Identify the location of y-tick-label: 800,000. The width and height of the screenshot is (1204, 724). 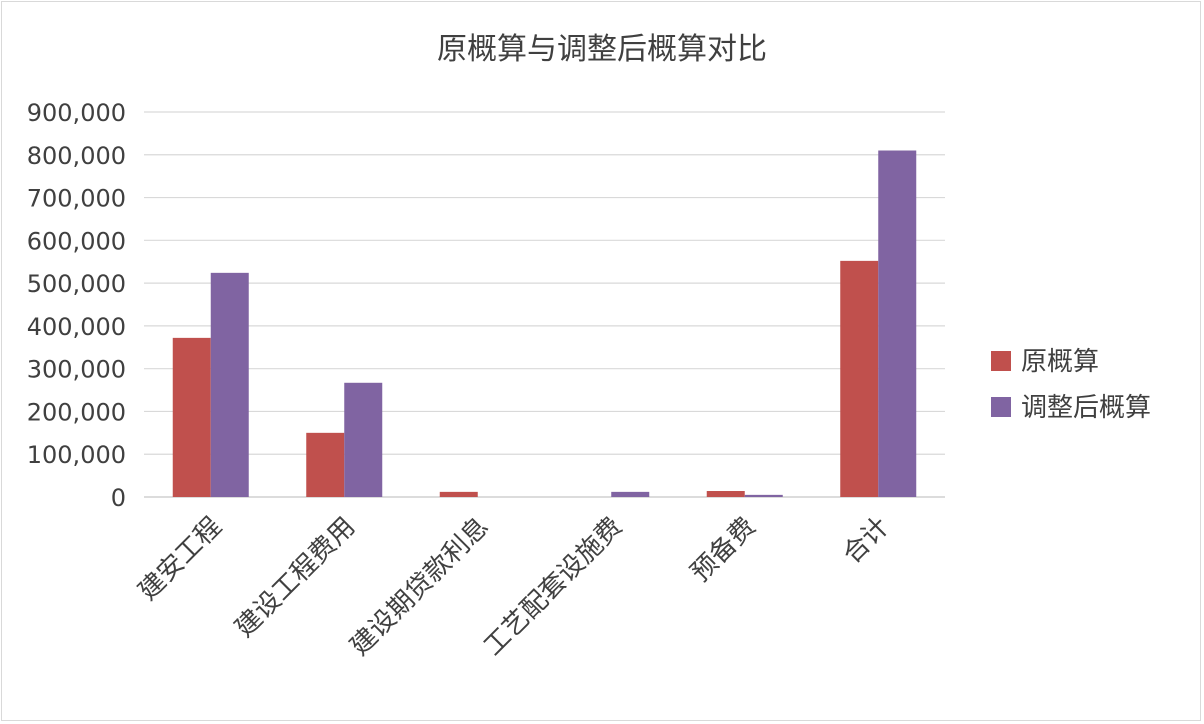
(76, 156).